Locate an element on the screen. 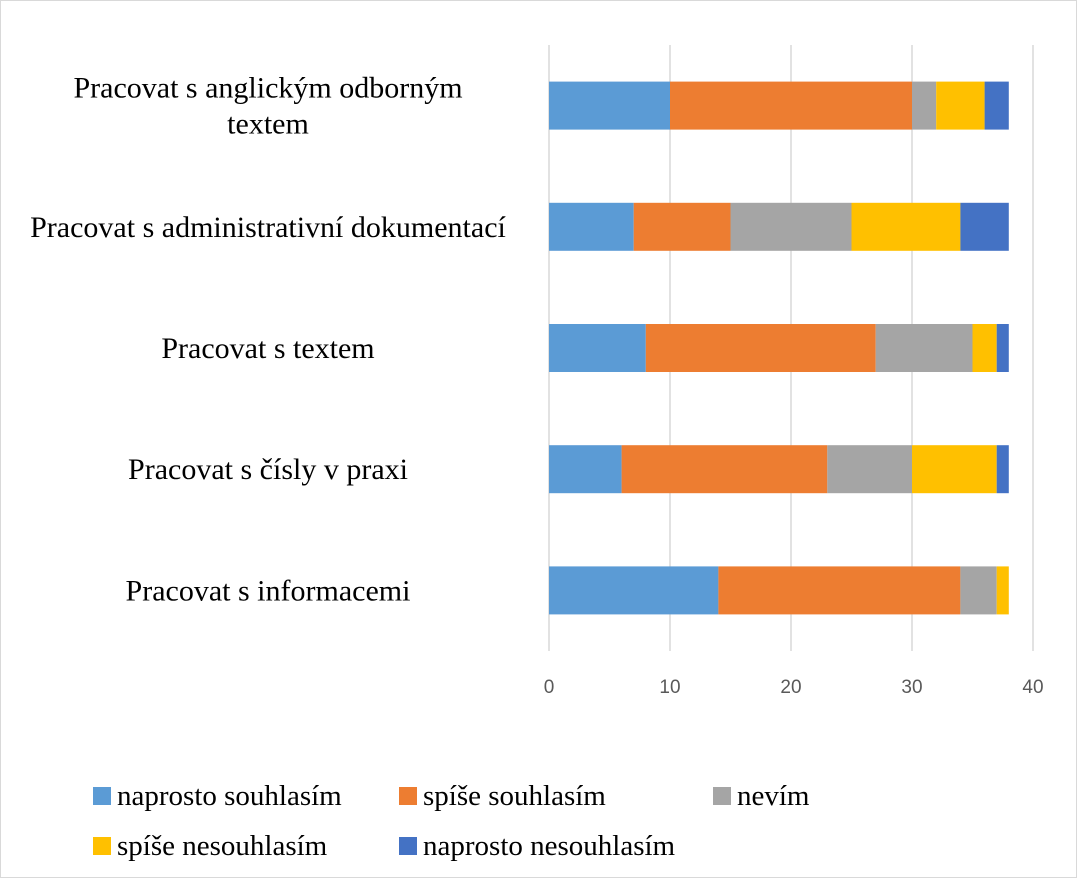 This screenshot has height=879, width=1077. legend-item: spíše souhlasím is located at coordinates (502, 796).